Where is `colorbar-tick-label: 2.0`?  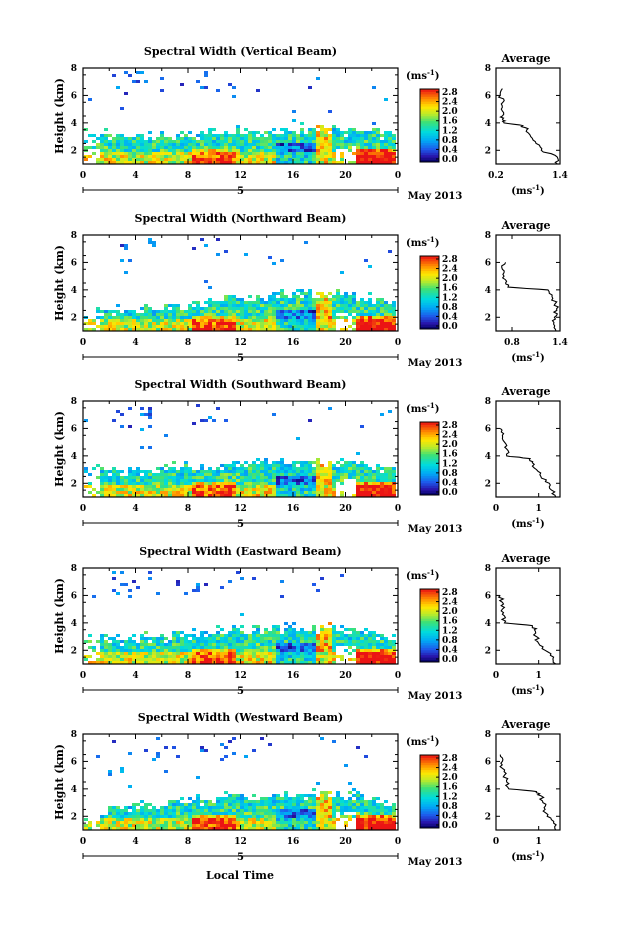
colorbar-tick-label: 2.0 is located at coordinates (450, 445).